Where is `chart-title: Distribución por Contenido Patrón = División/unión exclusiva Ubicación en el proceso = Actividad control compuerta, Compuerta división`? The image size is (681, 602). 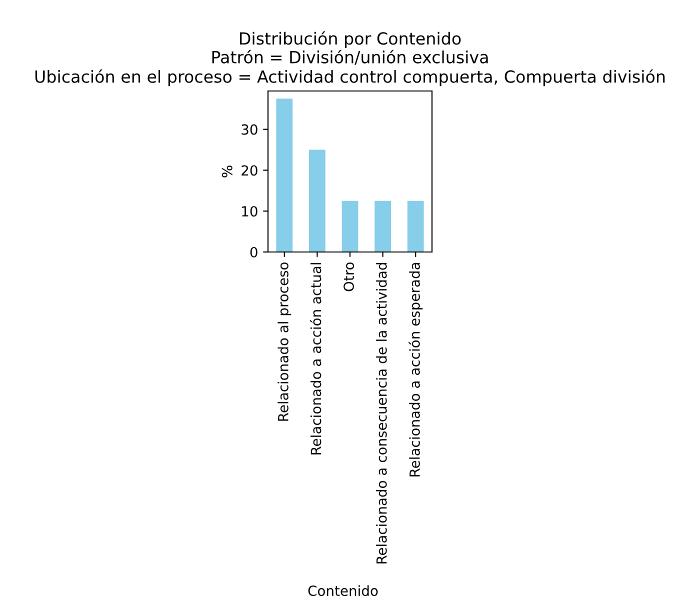
chart-title: Distribución por Contenido Patrón = División/unión exclusiva Ubicación en el proceso = Actividad control compuerta, Compuerta división is located at coordinates (350, 58).